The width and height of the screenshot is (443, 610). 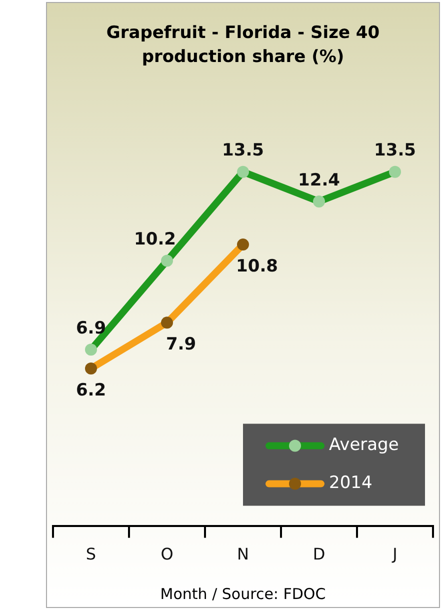 What do you see at coordinates (91, 554) in the screenshot?
I see `x-tick-label: S` at bounding box center [91, 554].